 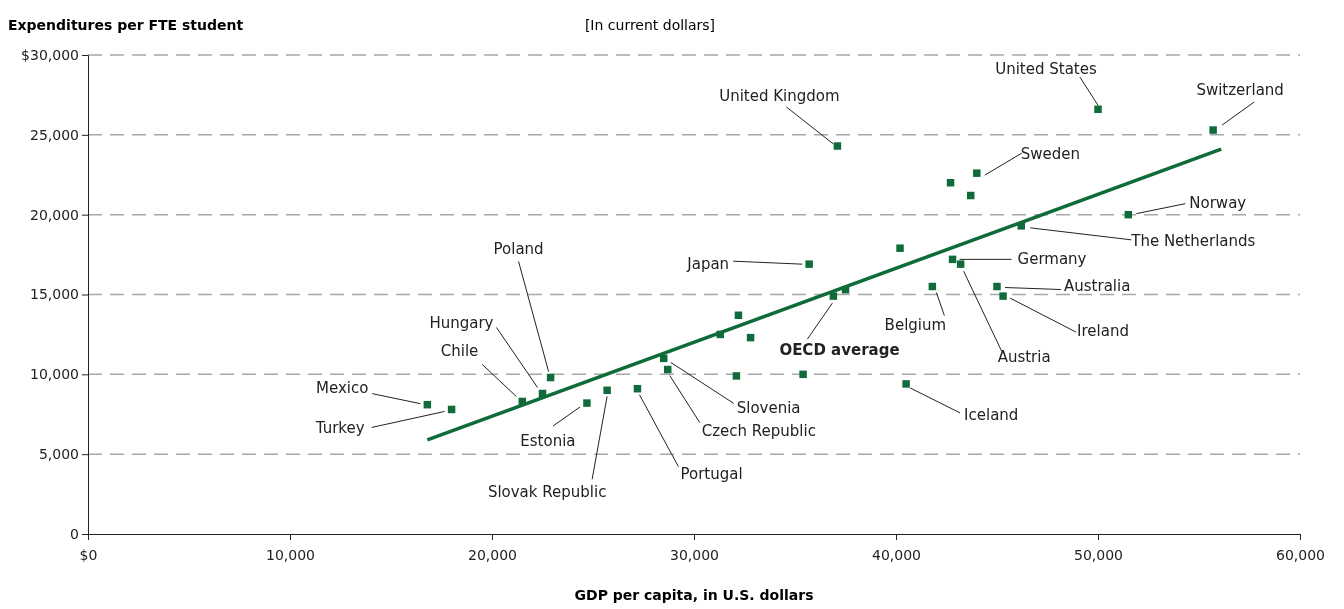 What do you see at coordinates (547, 492) in the screenshot?
I see `annotation: Slovak Republic` at bounding box center [547, 492].